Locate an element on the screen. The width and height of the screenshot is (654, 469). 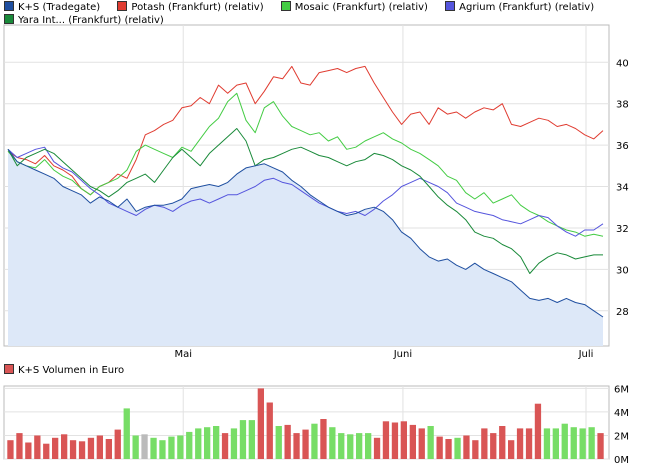
legend-item-yara: Yara Int... (Frankfurt) (relativ) is located at coordinates (84, 20).